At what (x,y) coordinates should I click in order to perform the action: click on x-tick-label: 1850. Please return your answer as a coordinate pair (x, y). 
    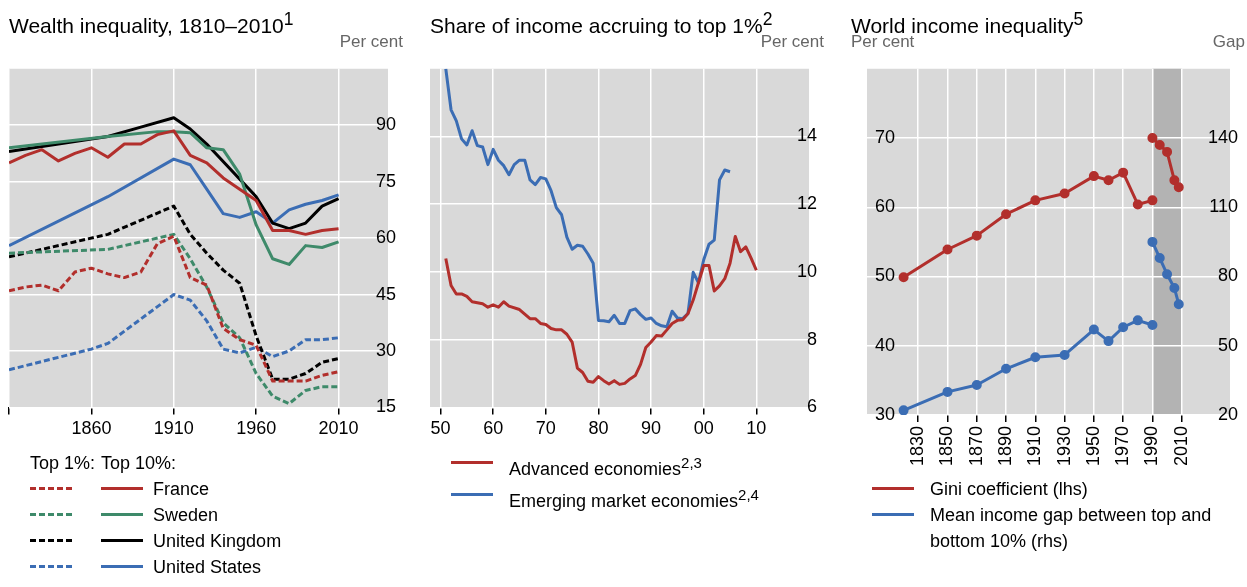
    Looking at the image, I should click on (946, 445).